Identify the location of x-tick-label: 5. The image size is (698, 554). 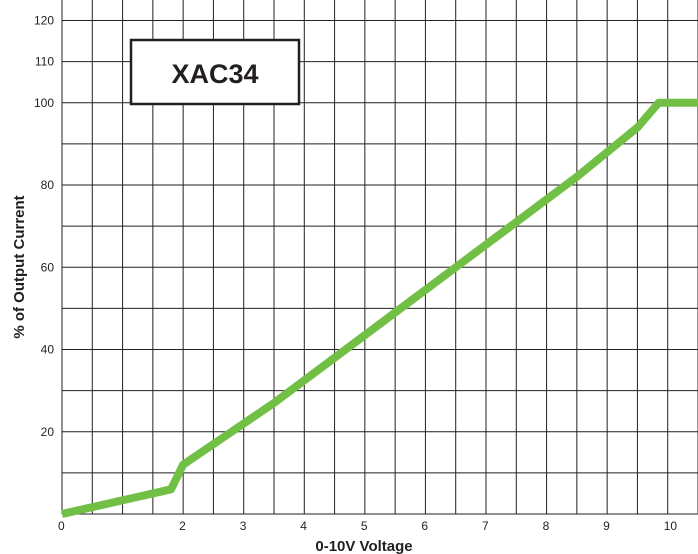
(364, 526).